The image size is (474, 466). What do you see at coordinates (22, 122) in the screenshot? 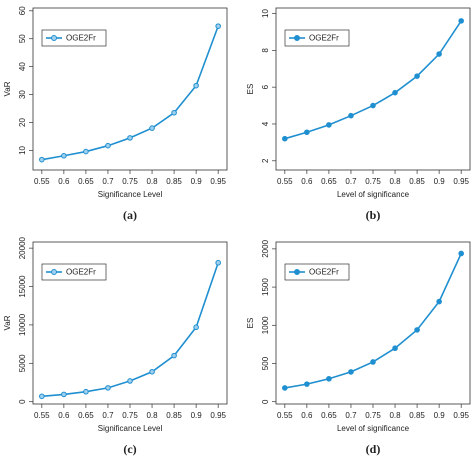
I see `y-tick-label: 20` at bounding box center [22, 122].